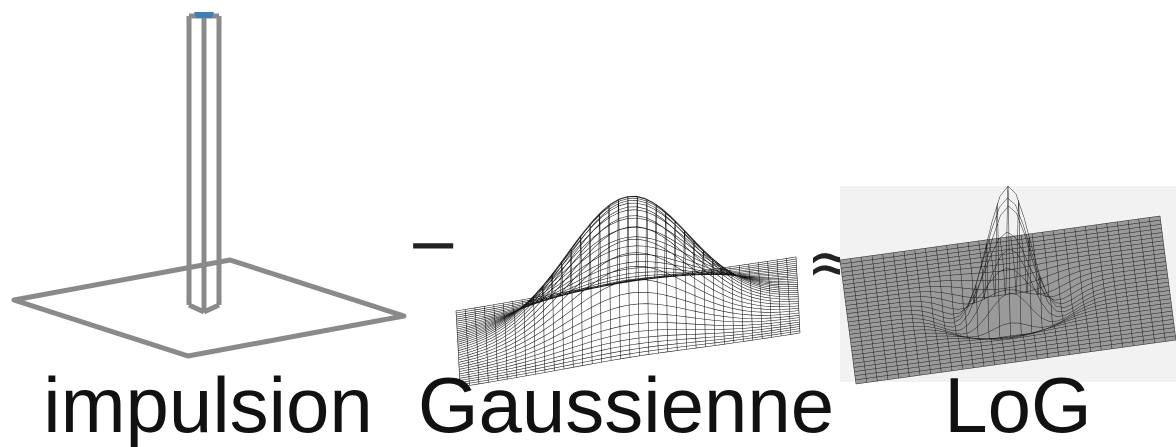 This screenshot has width=1176, height=447. What do you see at coordinates (1017, 404) in the screenshot?
I see `log-label: LoG` at bounding box center [1017, 404].